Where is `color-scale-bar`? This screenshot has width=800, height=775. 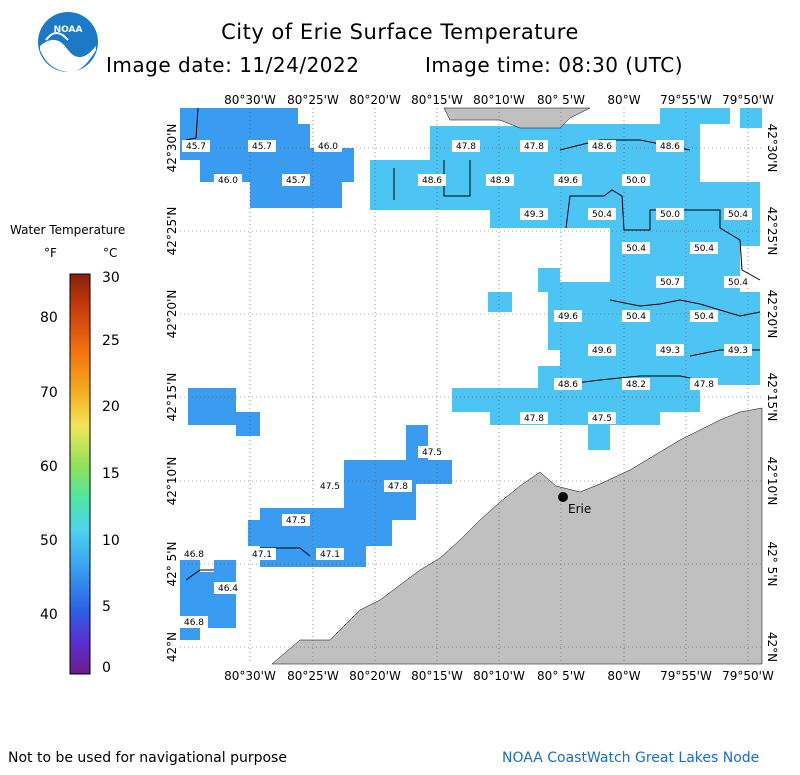
color-scale-bar is located at coordinates (80, 474).